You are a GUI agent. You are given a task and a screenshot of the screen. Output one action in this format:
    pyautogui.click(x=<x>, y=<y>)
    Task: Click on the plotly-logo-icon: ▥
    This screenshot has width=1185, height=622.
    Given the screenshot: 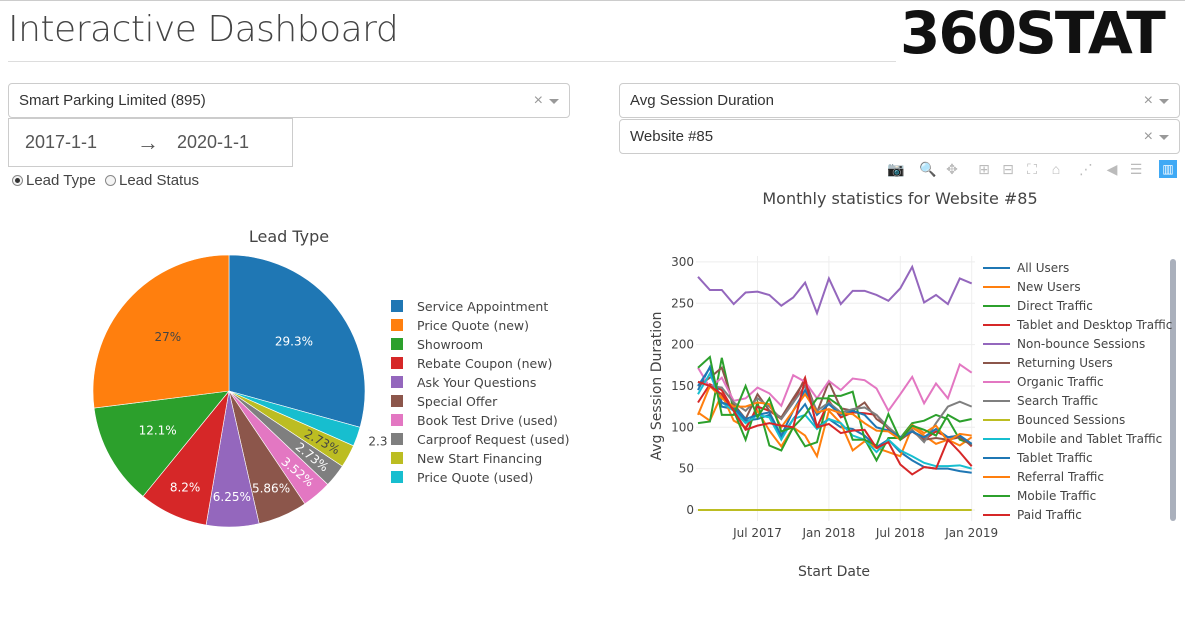 What is the action you would take?
    pyautogui.click(x=1168, y=169)
    